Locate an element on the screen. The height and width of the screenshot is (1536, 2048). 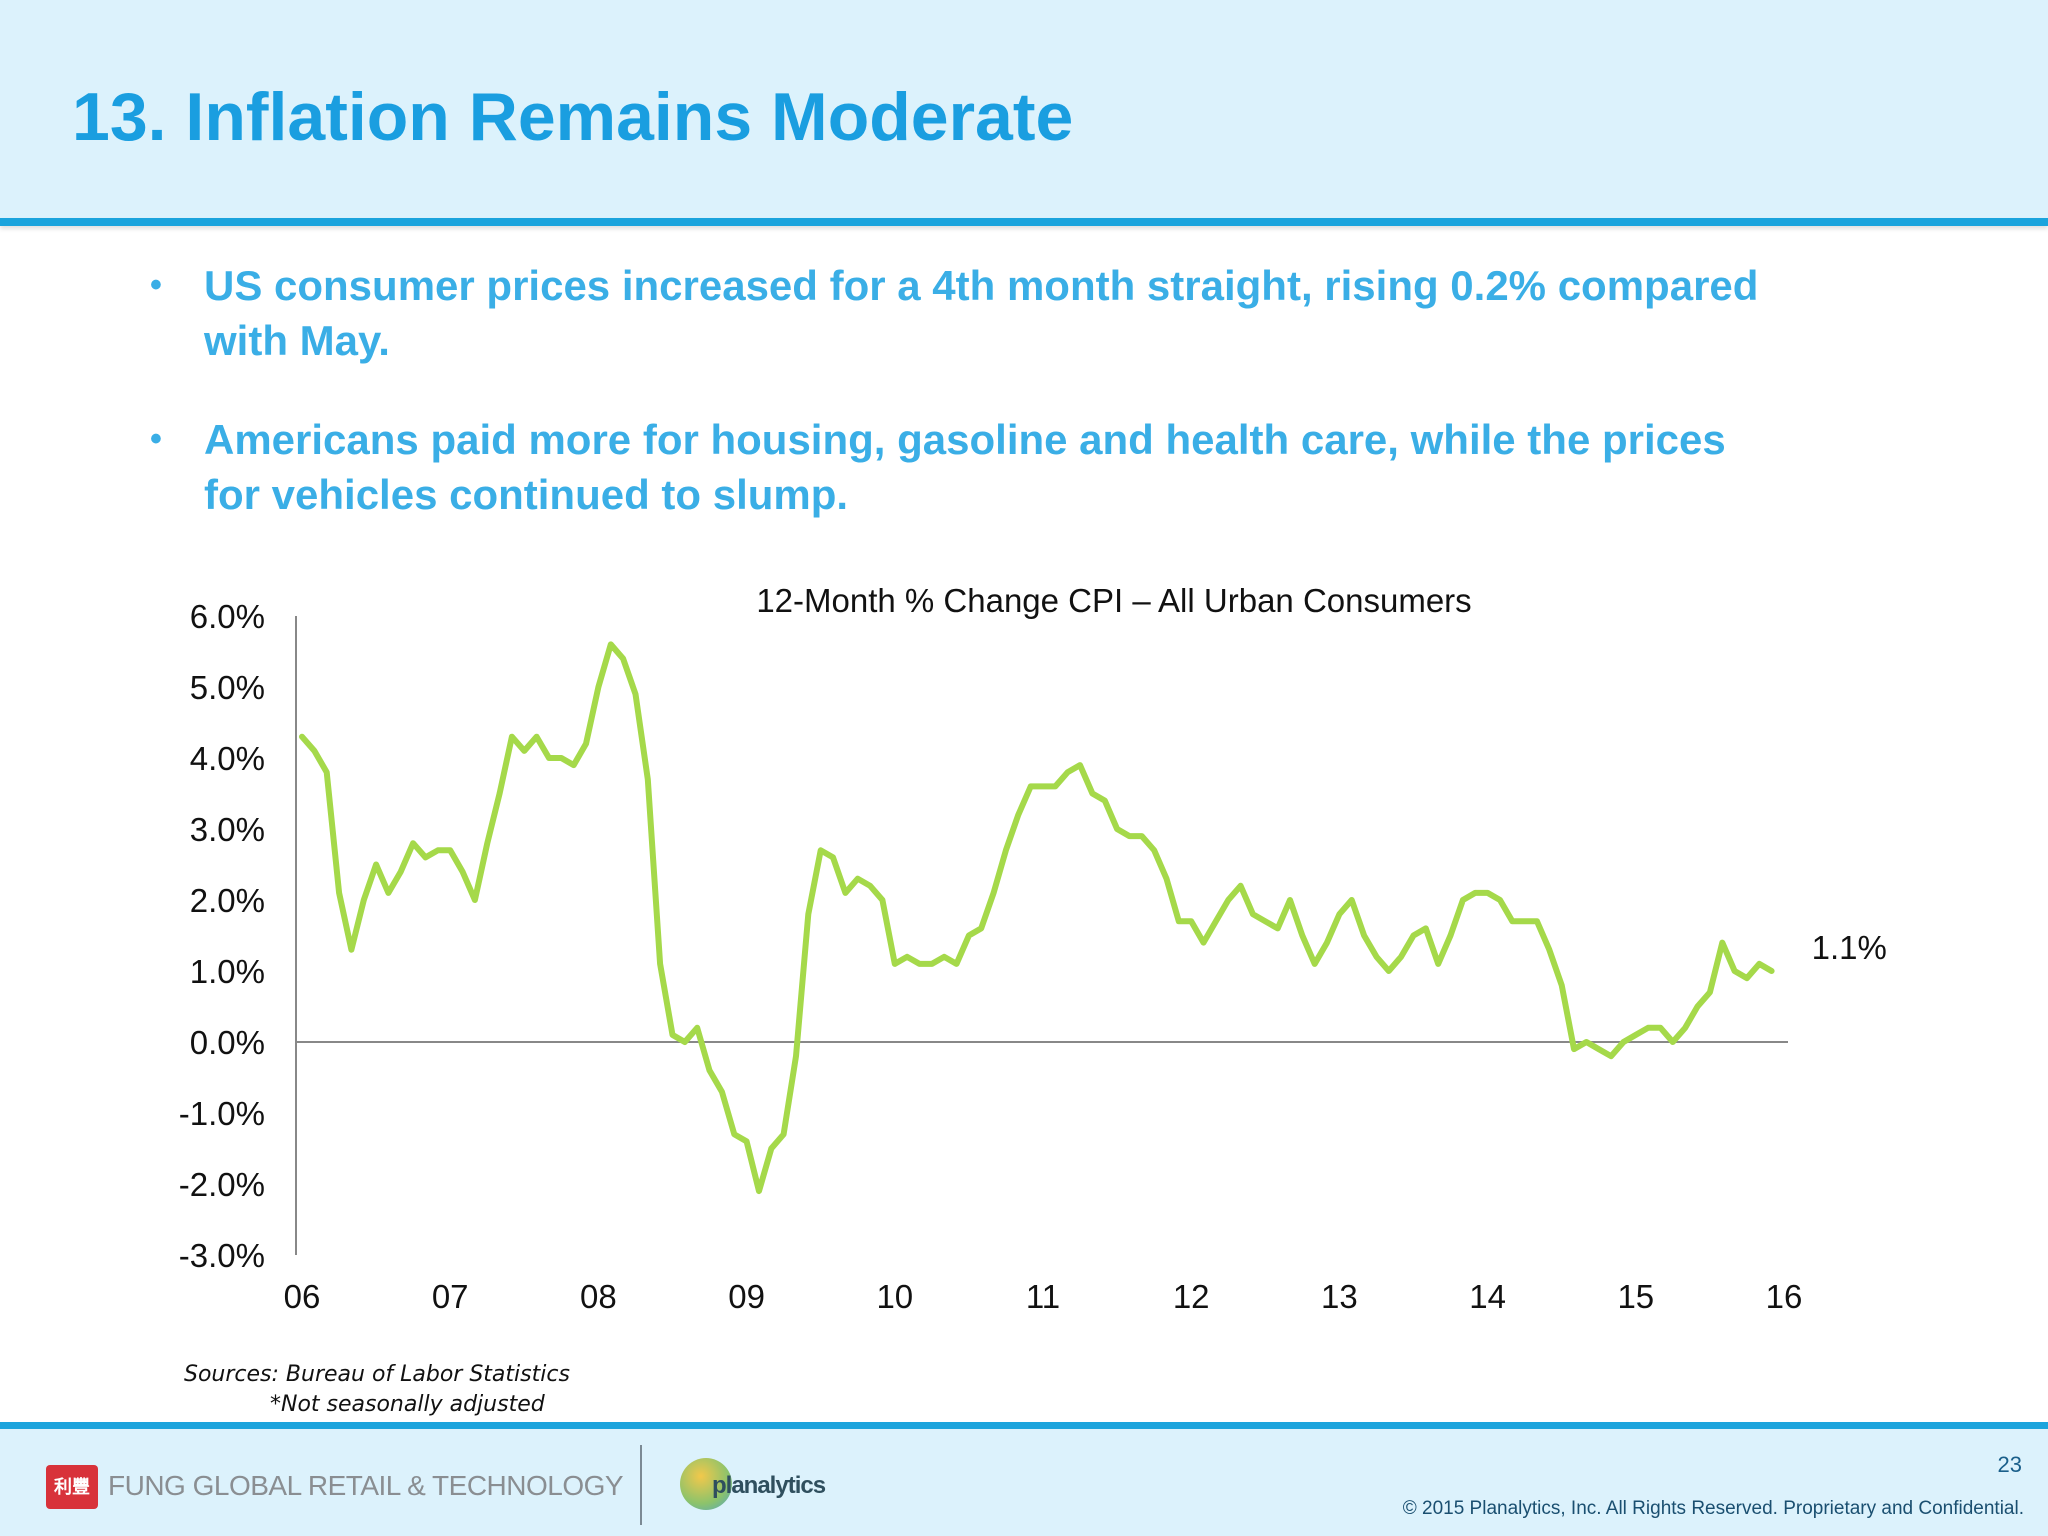
x-tick-label: 15 is located at coordinates (1635, 1296).